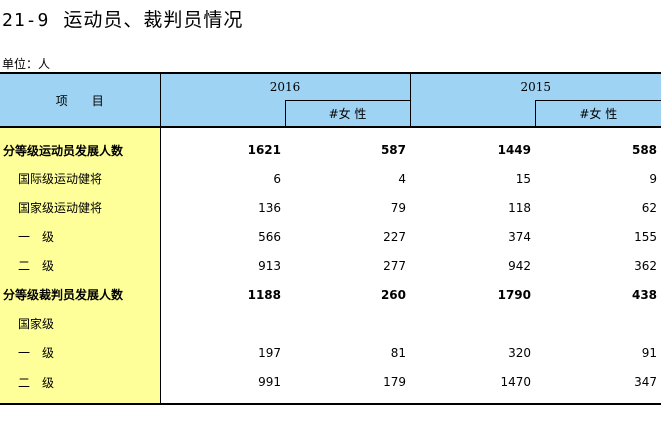 The width and height of the screenshot is (661, 430). What do you see at coordinates (644, 150) in the screenshot?
I see `cell-value: 588` at bounding box center [644, 150].